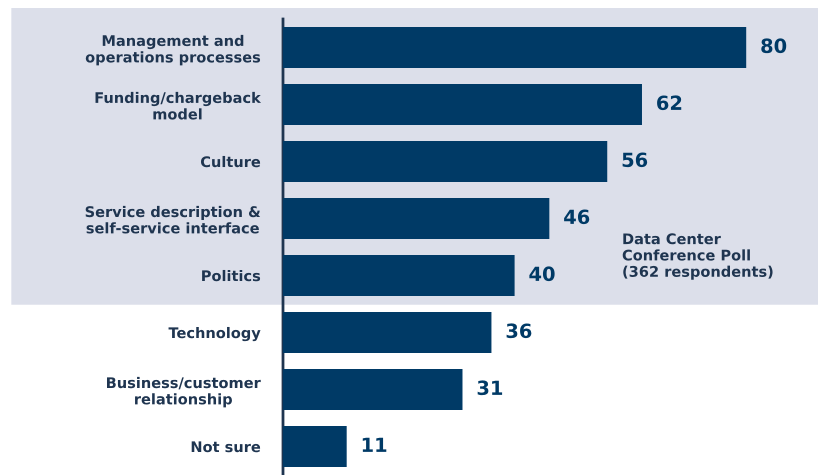 This screenshot has width=818, height=475. What do you see at coordinates (490, 388) in the screenshot?
I see `data-label: 31` at bounding box center [490, 388].